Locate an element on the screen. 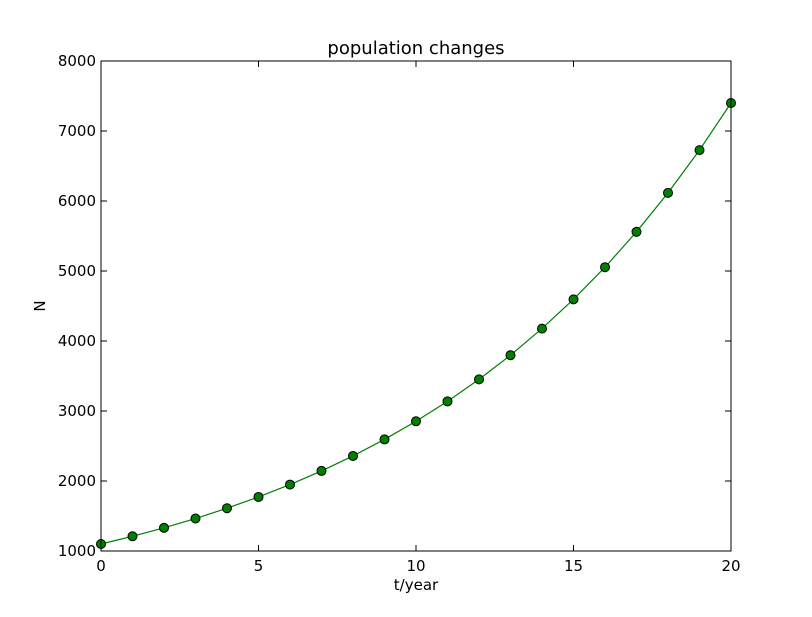  chart-title: population changes is located at coordinates (415, 48).